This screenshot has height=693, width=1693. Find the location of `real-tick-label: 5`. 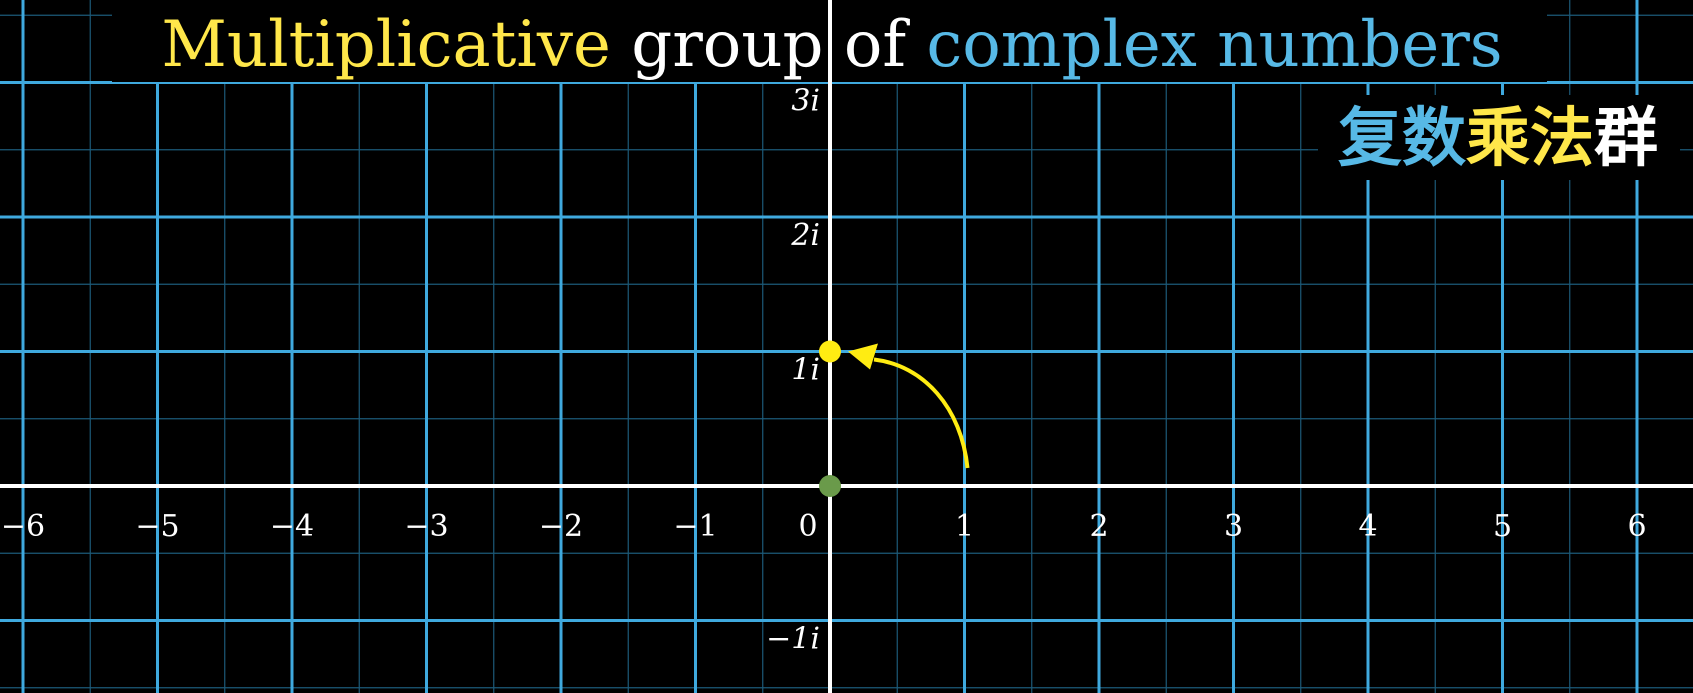

real-tick-label: 5 is located at coordinates (1502, 526).